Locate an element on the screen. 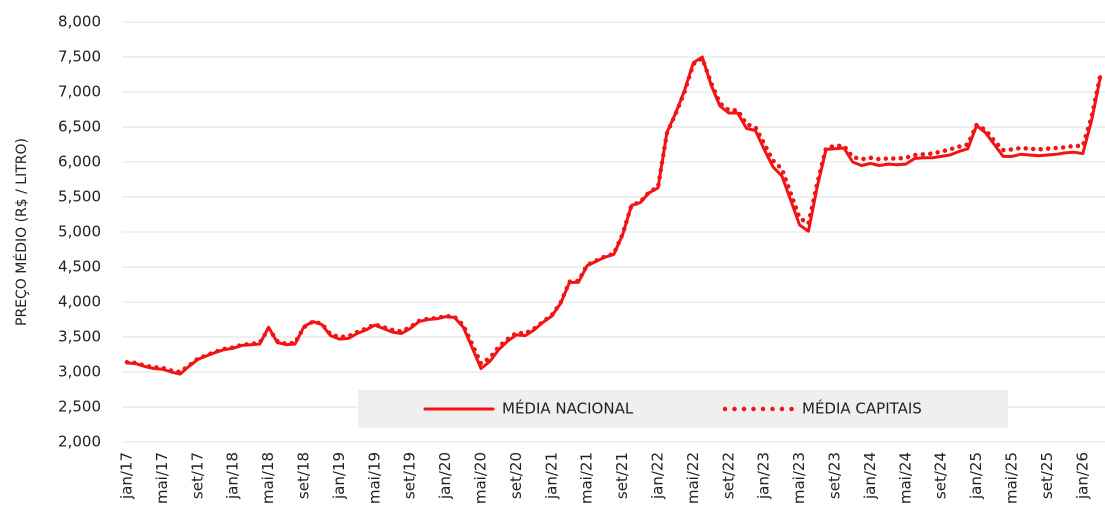 The image size is (1105, 525). x-tick-label: mai/20 is located at coordinates (481, 478).